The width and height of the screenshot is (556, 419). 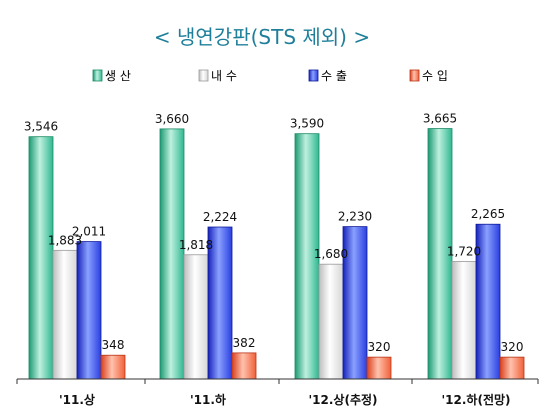 What do you see at coordinates (65, 240) in the screenshot?
I see `value-label-0-1: 1,883` at bounding box center [65, 240].